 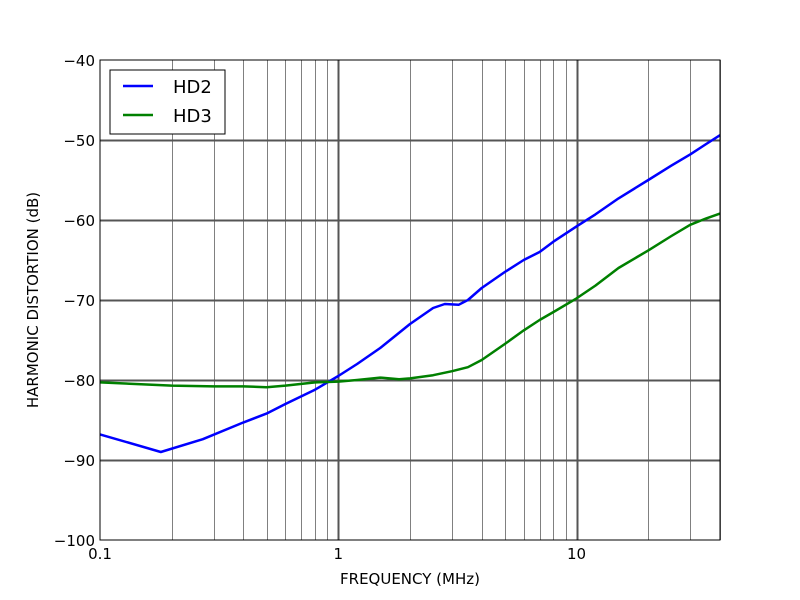 What do you see at coordinates (74, 541) in the screenshot?
I see `y-tick-label: −100` at bounding box center [74, 541].